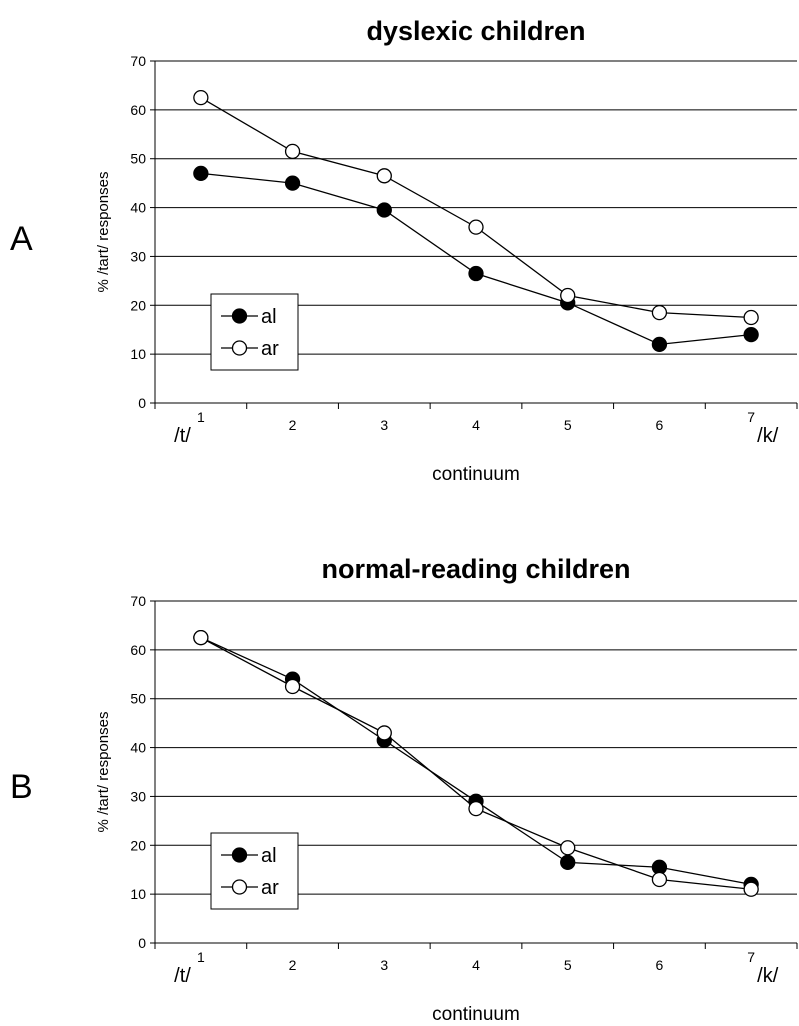 Image resolution: width=799 pixels, height=1026 pixels. Describe the element at coordinates (21, 239) in the screenshot. I see `panel-label: A` at that location.